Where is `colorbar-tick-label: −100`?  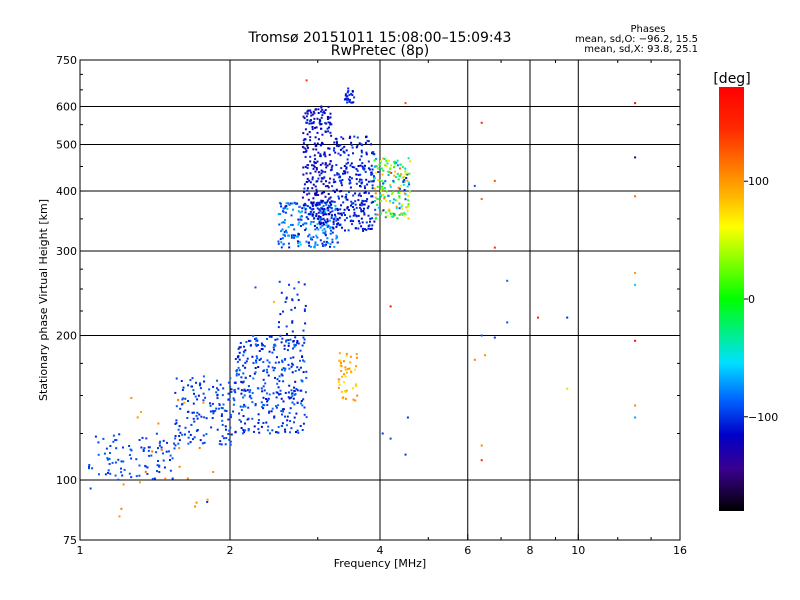
colorbar-tick-label: −100 is located at coordinates (763, 417).